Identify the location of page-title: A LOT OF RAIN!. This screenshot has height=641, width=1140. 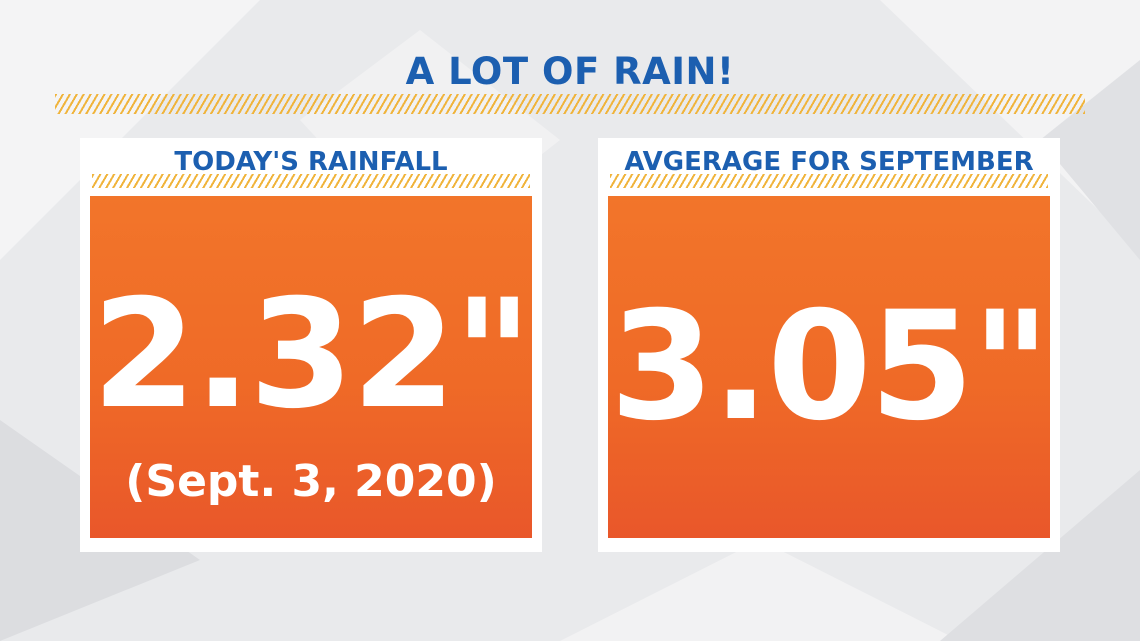
(570, 71).